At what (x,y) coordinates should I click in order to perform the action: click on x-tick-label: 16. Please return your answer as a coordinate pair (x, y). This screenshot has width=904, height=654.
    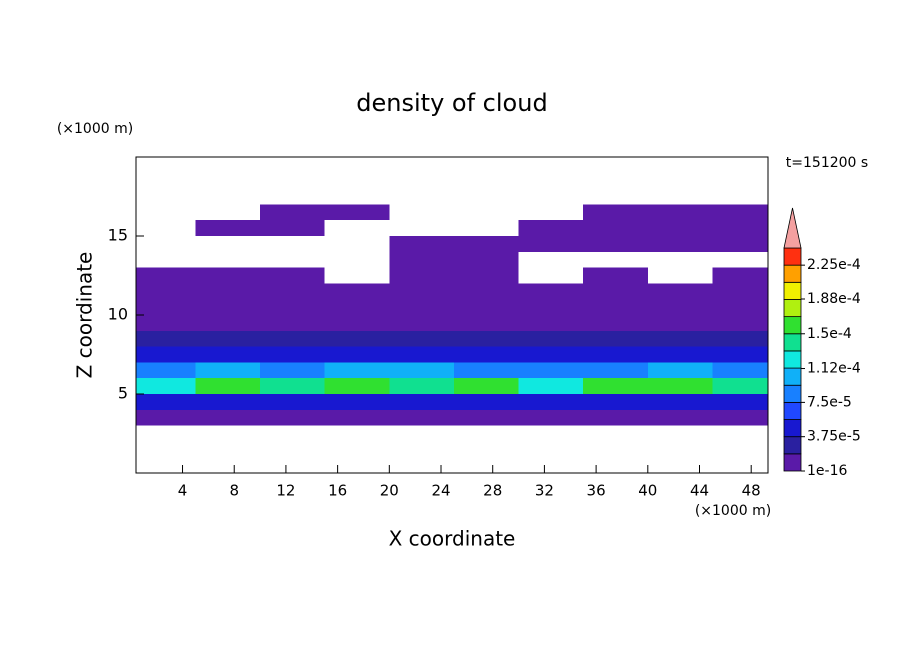
    Looking at the image, I should click on (337, 491).